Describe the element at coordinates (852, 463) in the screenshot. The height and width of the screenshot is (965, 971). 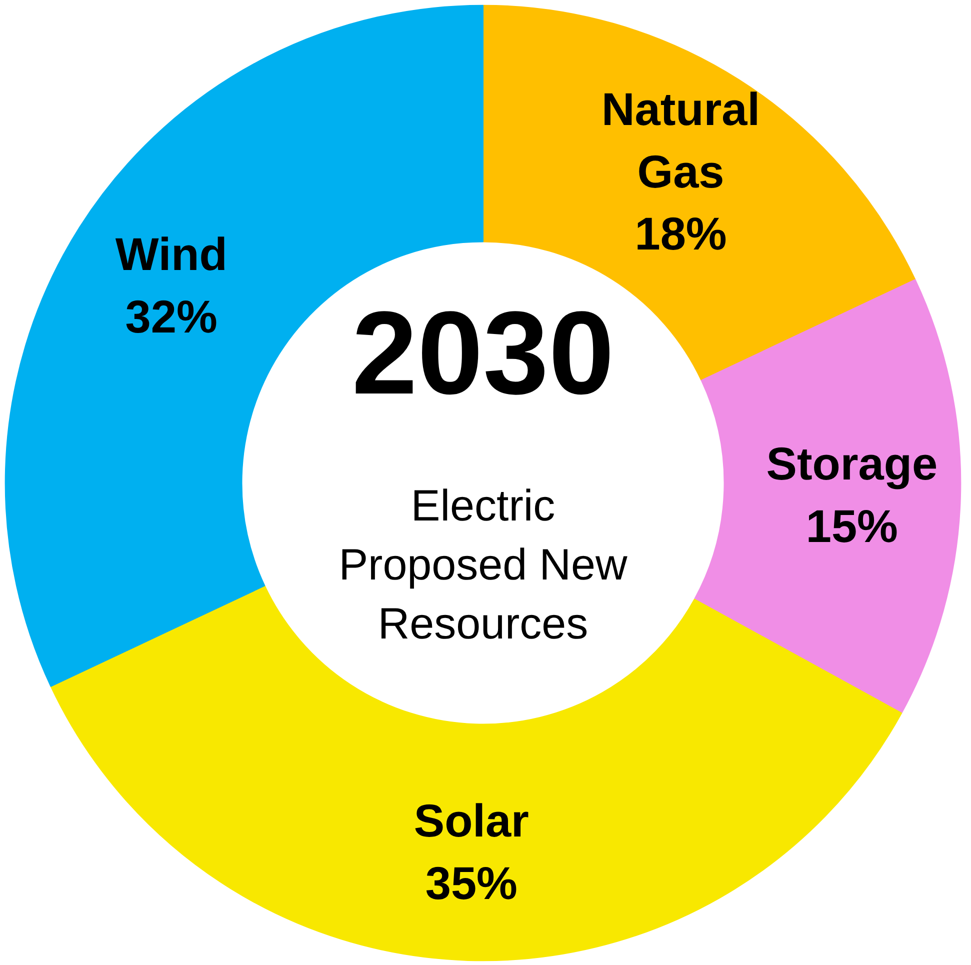
I see `slice-label: Storage` at that location.